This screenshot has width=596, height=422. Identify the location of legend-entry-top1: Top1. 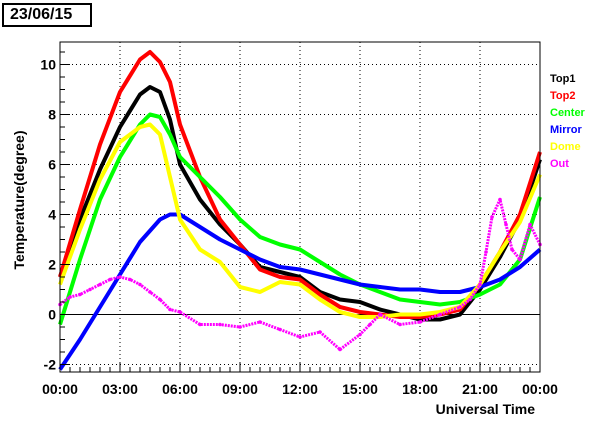
(562, 79).